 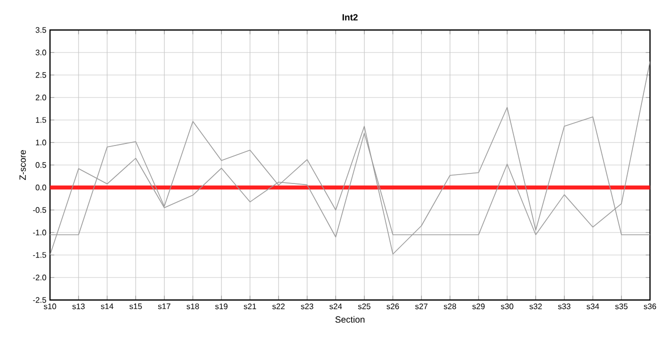 What do you see at coordinates (250, 307) in the screenshot?
I see `x-tick-label: s21` at bounding box center [250, 307].